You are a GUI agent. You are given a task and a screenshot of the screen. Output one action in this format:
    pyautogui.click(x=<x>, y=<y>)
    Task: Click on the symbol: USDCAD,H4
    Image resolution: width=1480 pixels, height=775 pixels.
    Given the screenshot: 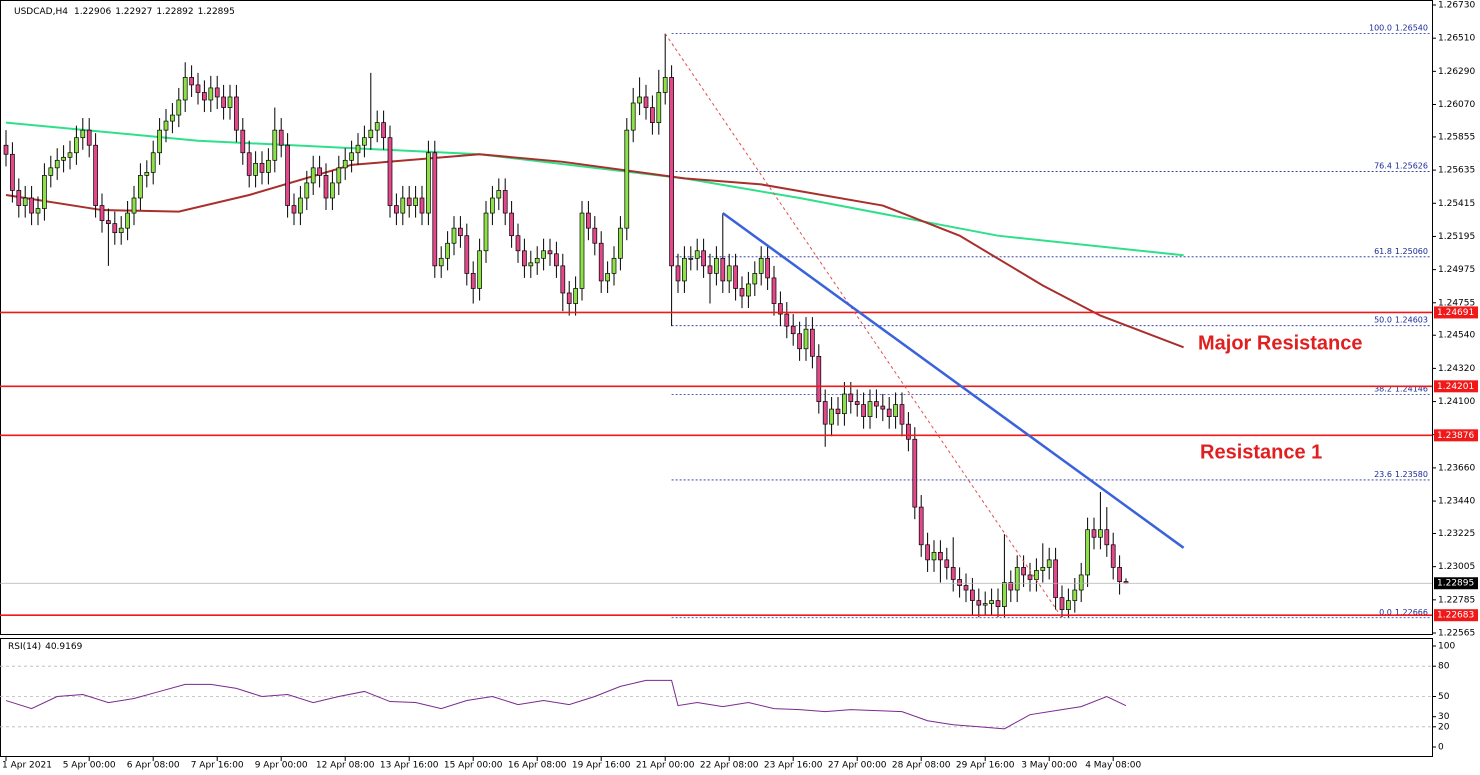 What is the action you would take?
    pyautogui.click(x=41, y=12)
    